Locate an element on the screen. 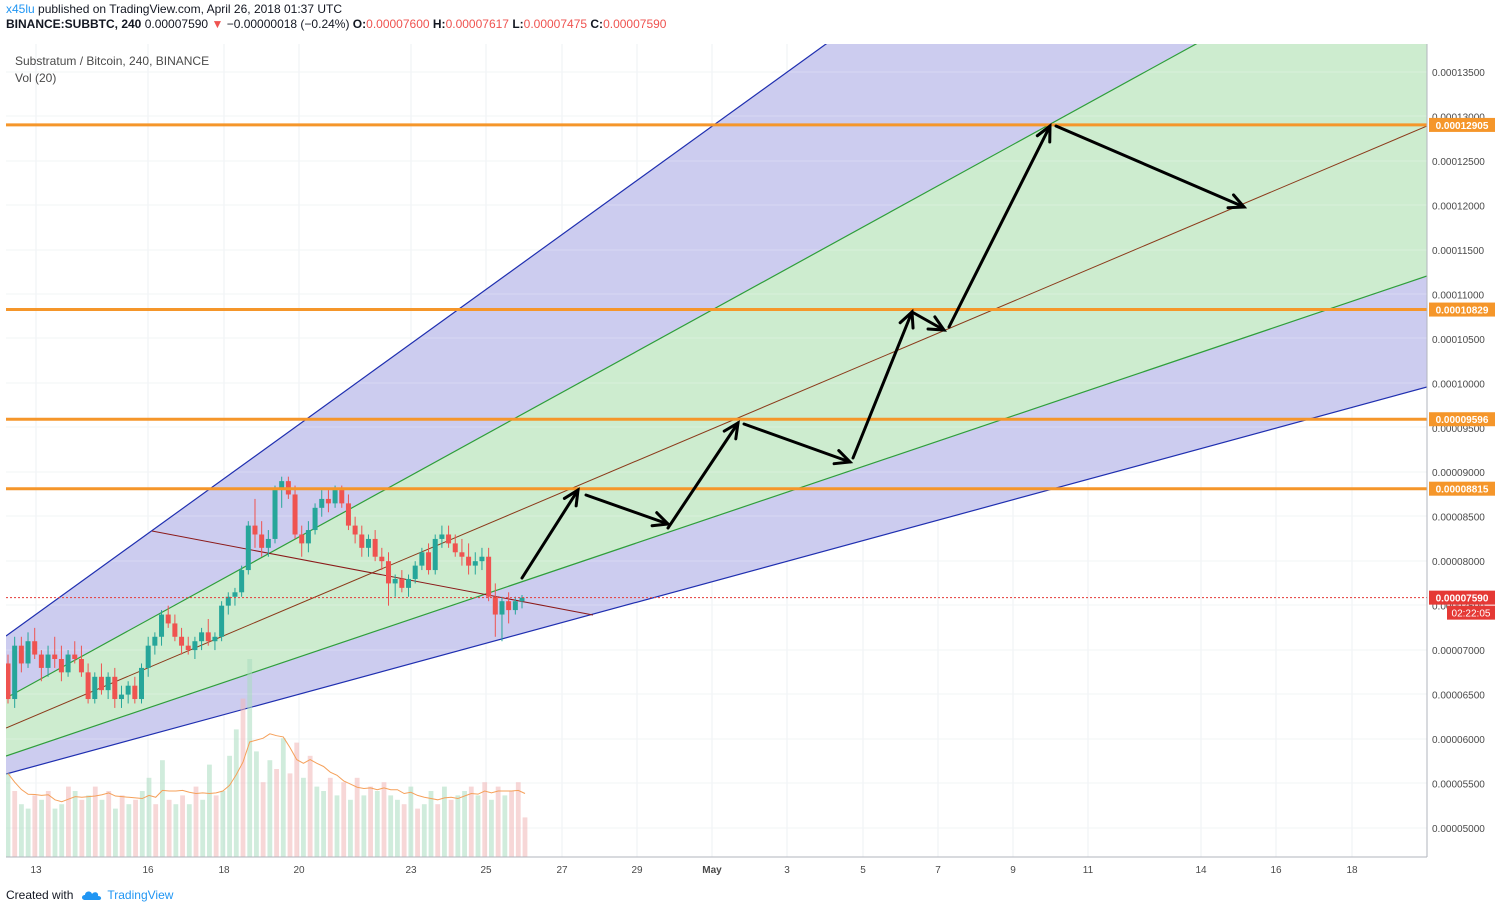 This screenshot has height=914, width=1504. y-tick-label: 0.00012500 is located at coordinates (1458, 162).